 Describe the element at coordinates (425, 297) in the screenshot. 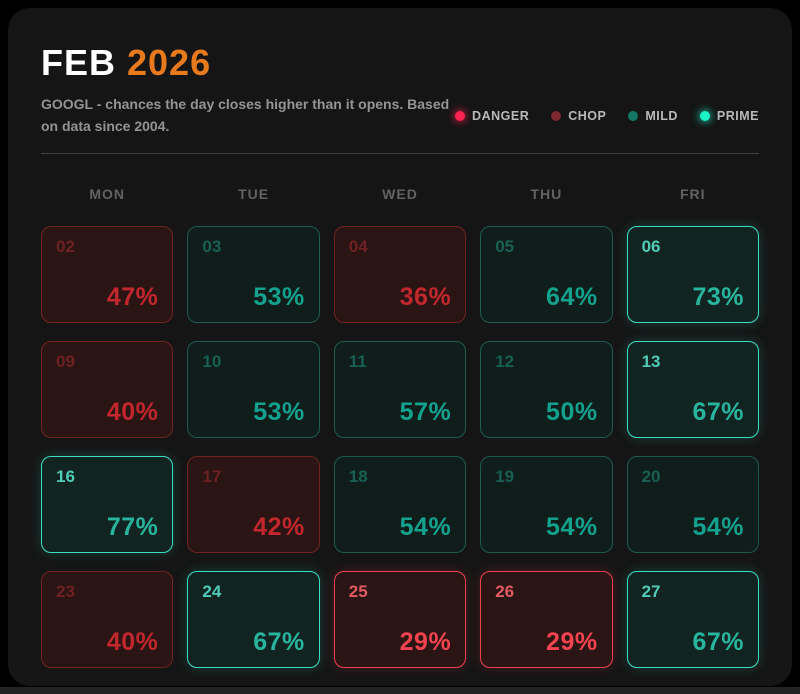

I see `day-probability: 36%` at that location.